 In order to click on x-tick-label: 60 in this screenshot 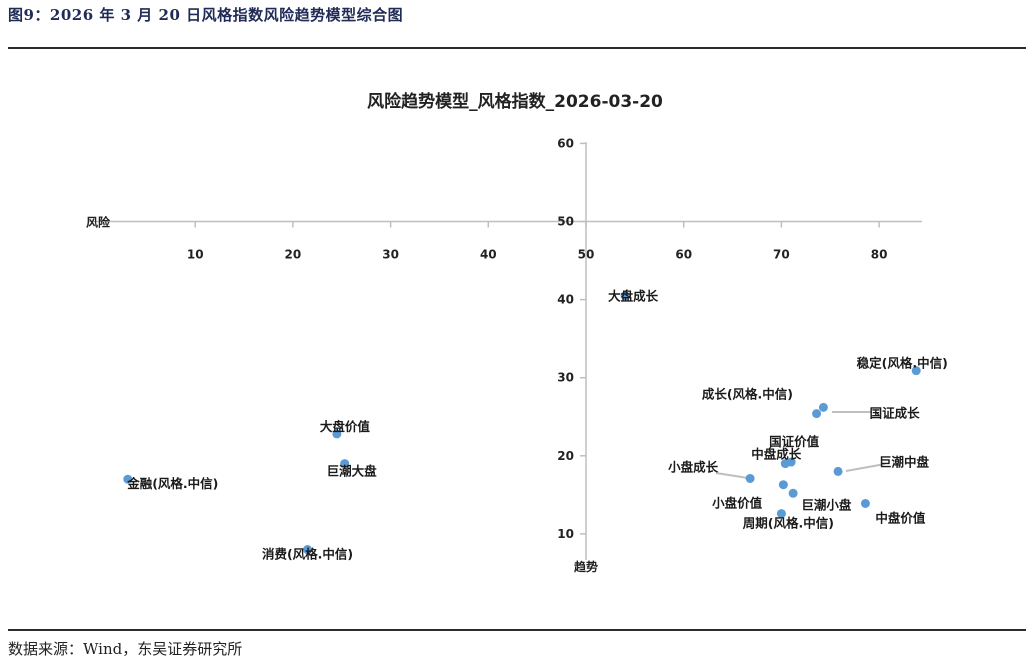, I will do `click(683, 255)`.